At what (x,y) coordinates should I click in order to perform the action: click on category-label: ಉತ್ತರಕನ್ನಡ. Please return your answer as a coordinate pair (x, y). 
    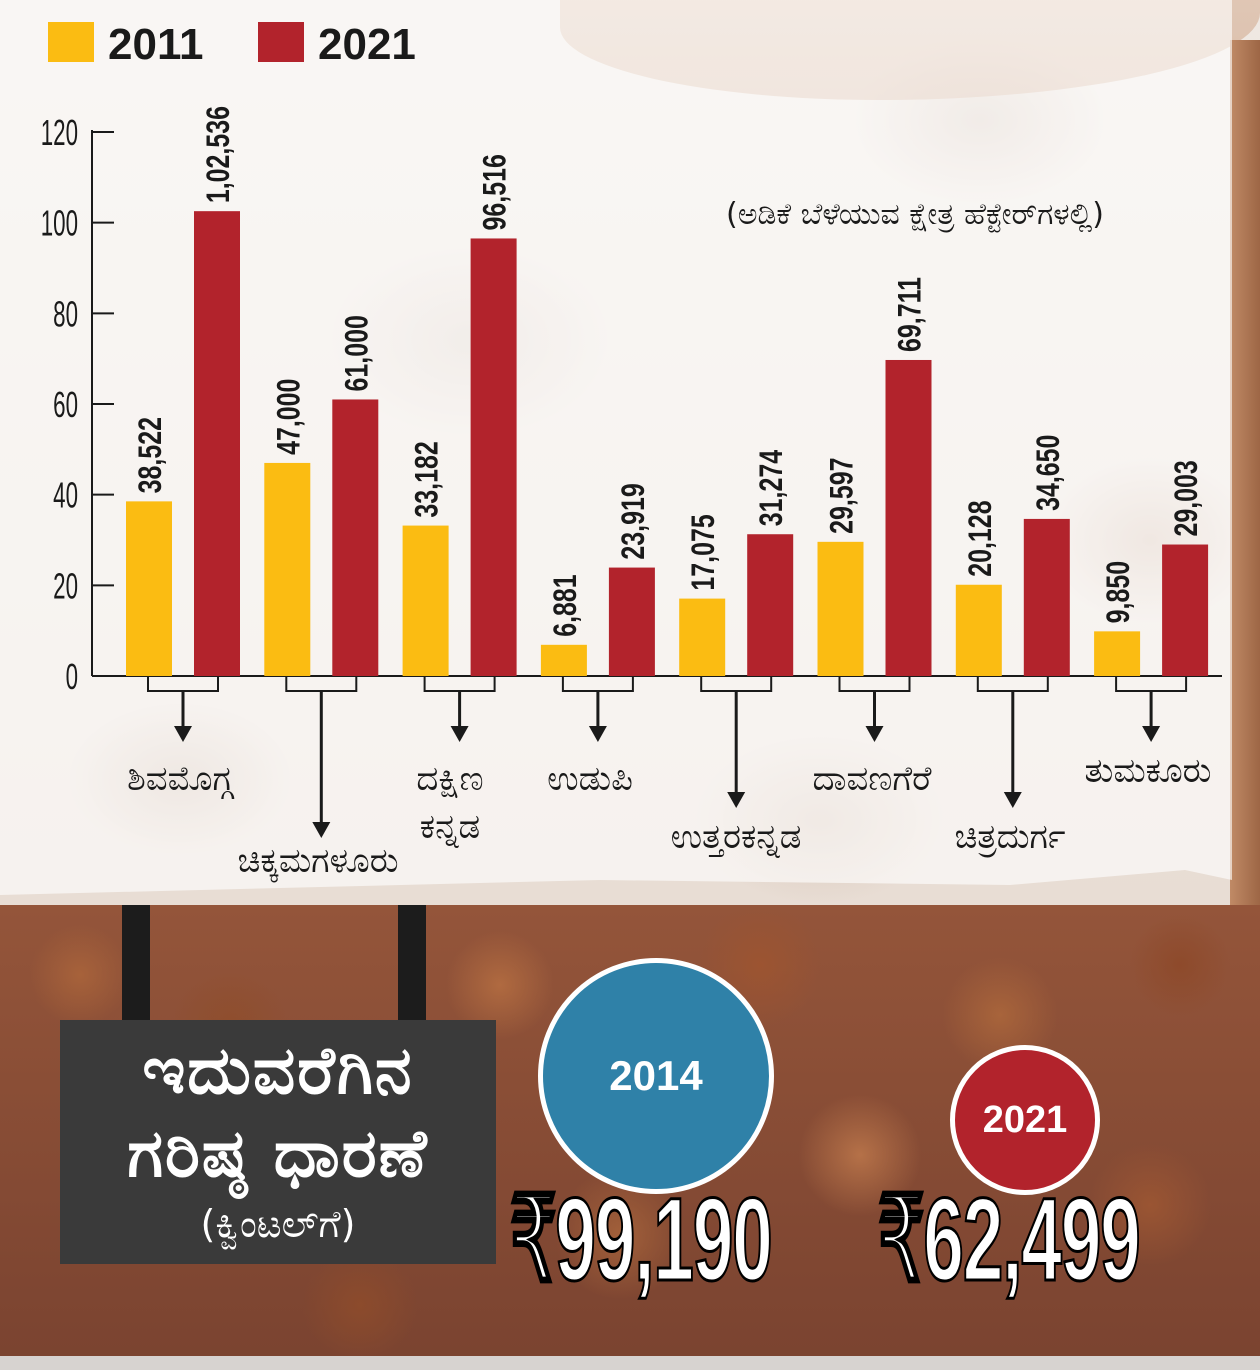
    Looking at the image, I should click on (736, 837).